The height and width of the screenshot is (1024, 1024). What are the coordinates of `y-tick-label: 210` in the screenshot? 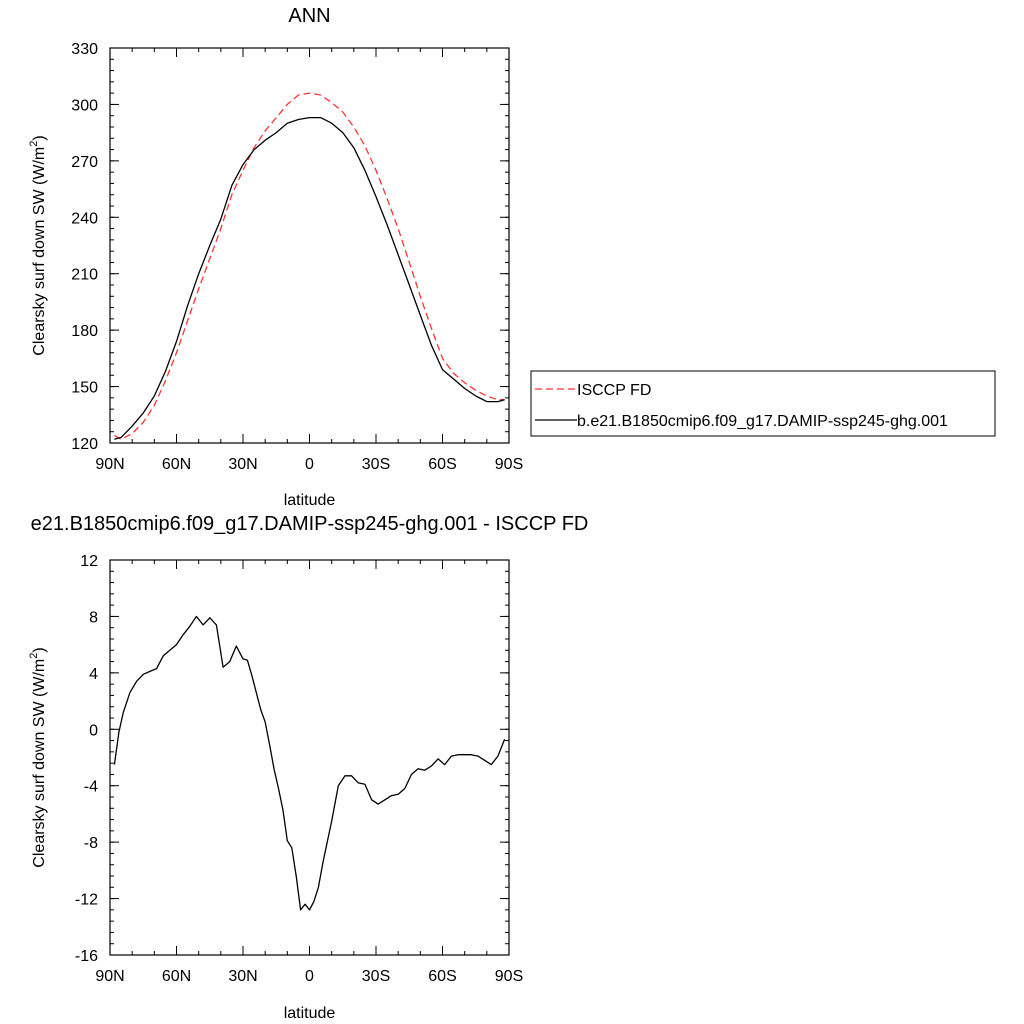 It's located at (84, 275).